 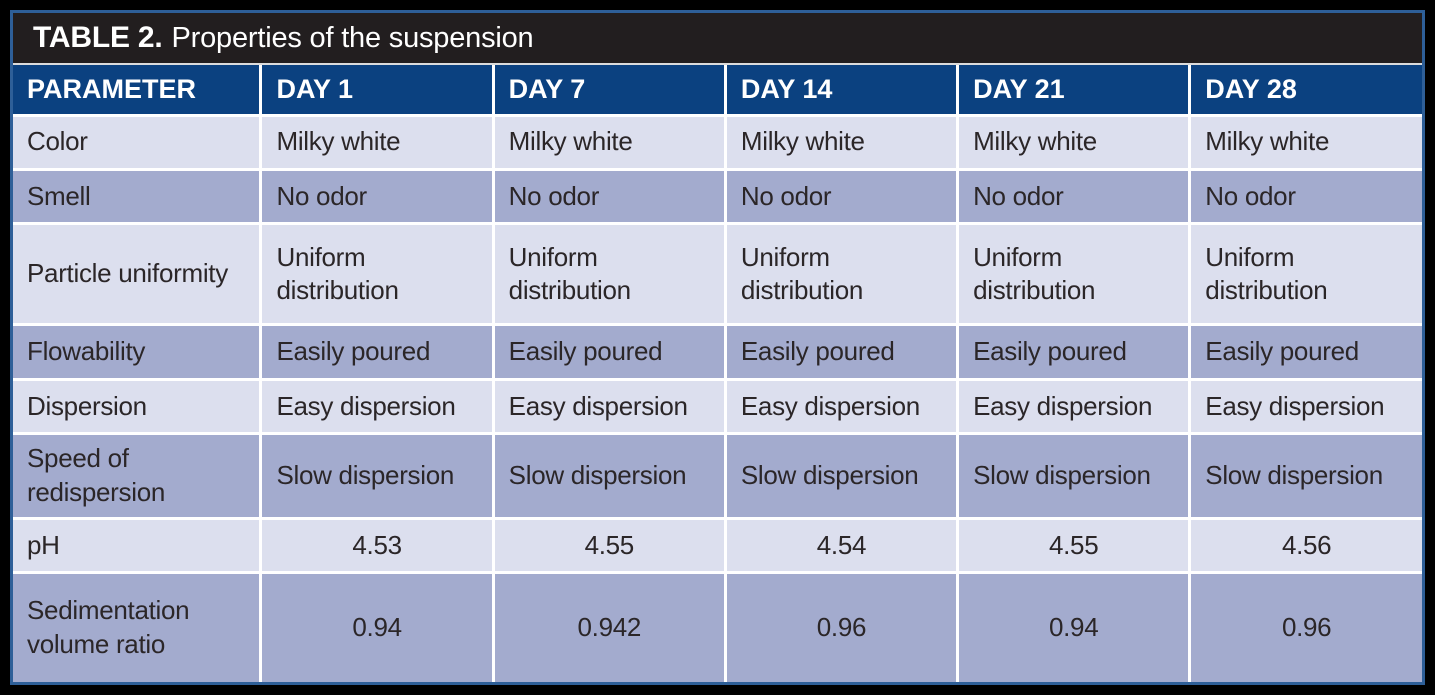 What do you see at coordinates (841, 90) in the screenshot?
I see `column-header-day-14: DAY 14` at bounding box center [841, 90].